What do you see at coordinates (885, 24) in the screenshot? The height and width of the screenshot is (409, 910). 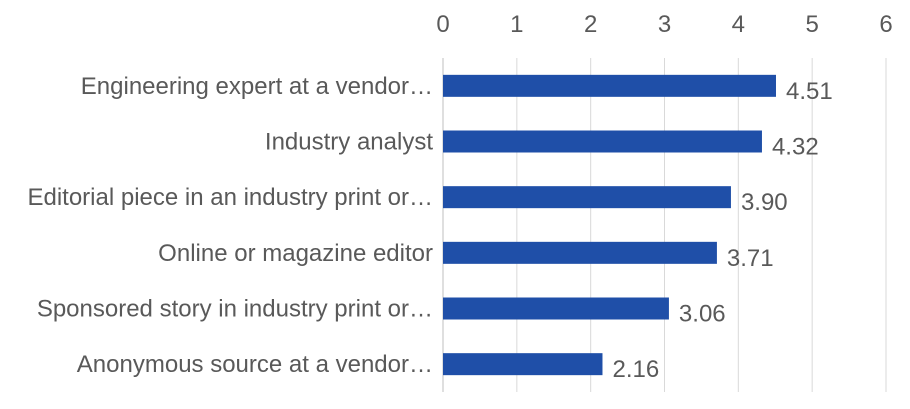 I see `x-tick-label: 6` at bounding box center [885, 24].